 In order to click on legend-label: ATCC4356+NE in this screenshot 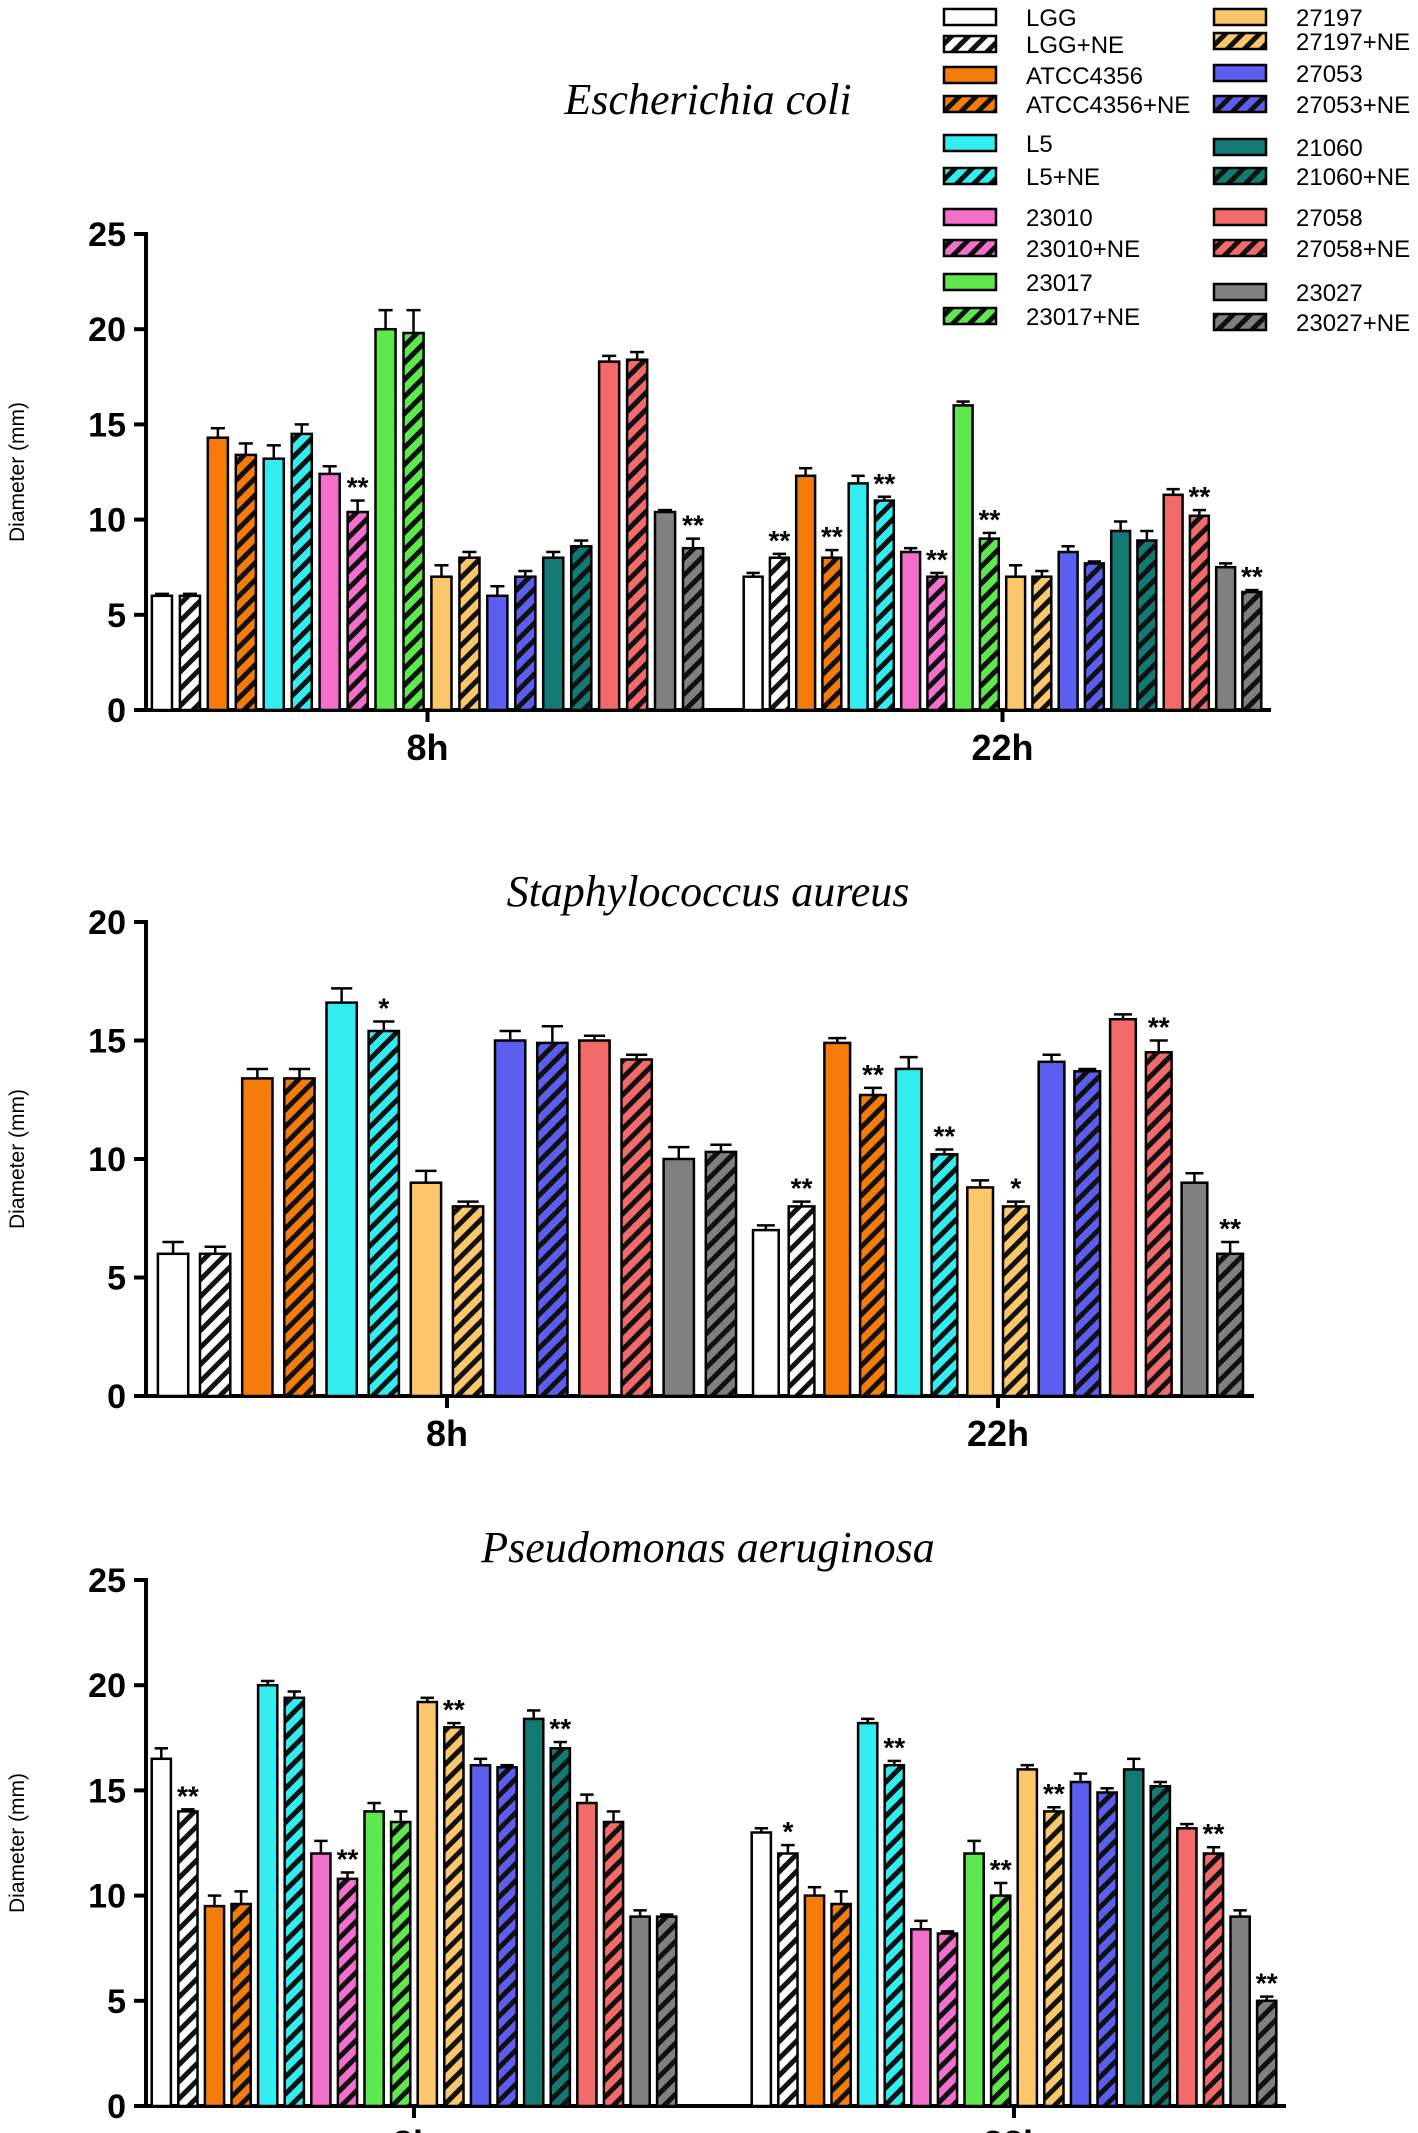, I will do `click(1108, 105)`.